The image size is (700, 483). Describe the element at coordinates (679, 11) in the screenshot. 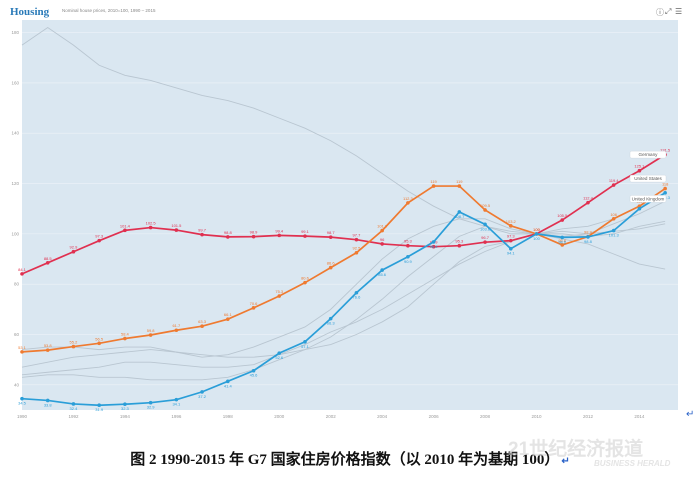

I see `menu-icon: ☰` at that location.